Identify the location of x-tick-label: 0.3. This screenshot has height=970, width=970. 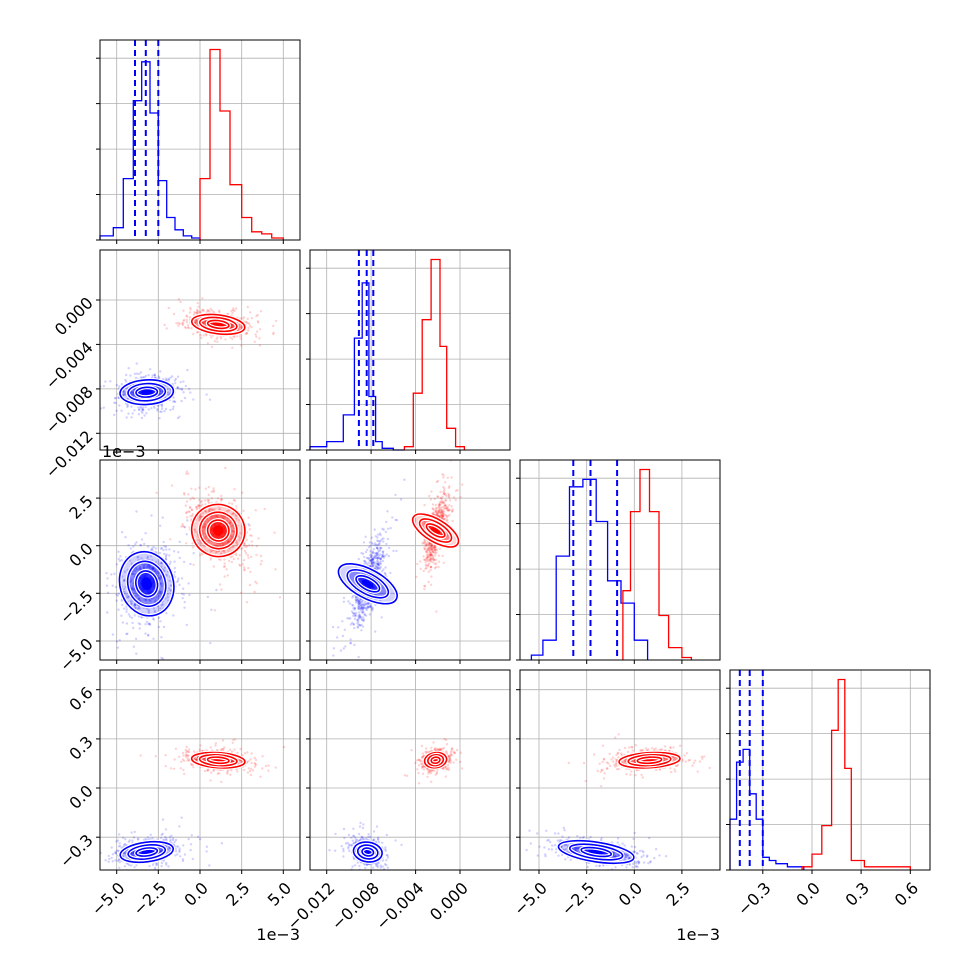
(857, 893).